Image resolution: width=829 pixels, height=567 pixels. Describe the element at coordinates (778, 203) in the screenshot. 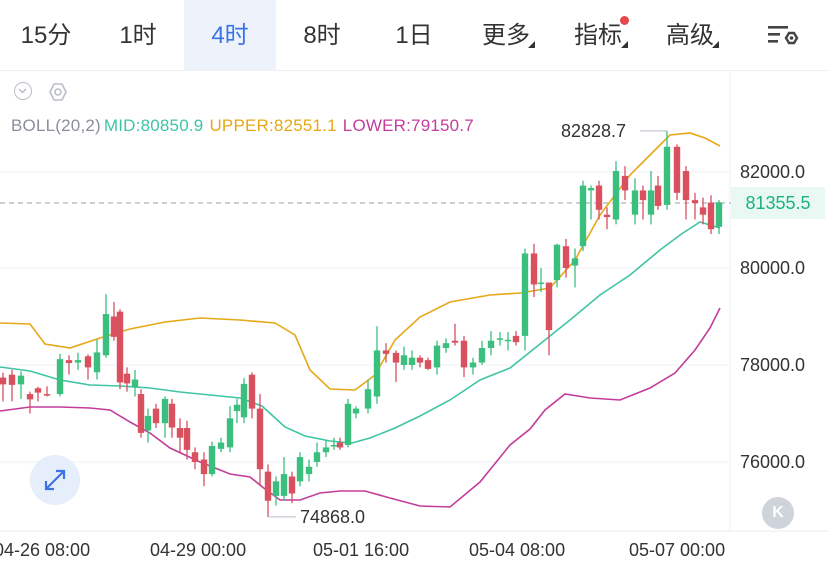

I see `current-price-tag: 81355.5` at that location.